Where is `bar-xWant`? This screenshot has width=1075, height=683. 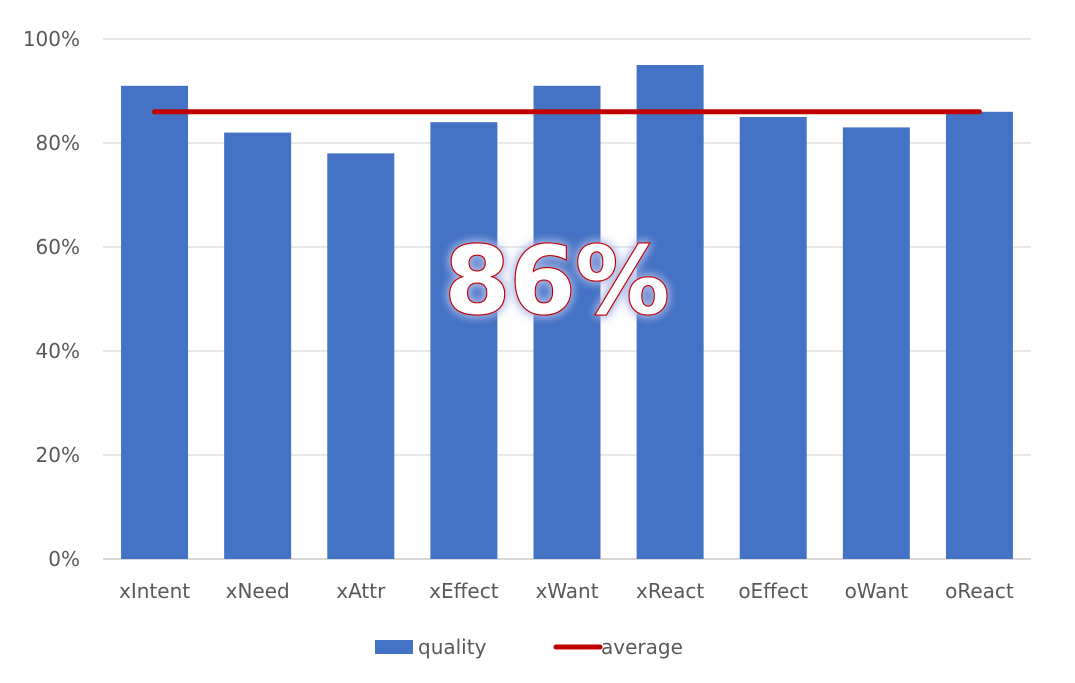 bar-xWant is located at coordinates (567, 322).